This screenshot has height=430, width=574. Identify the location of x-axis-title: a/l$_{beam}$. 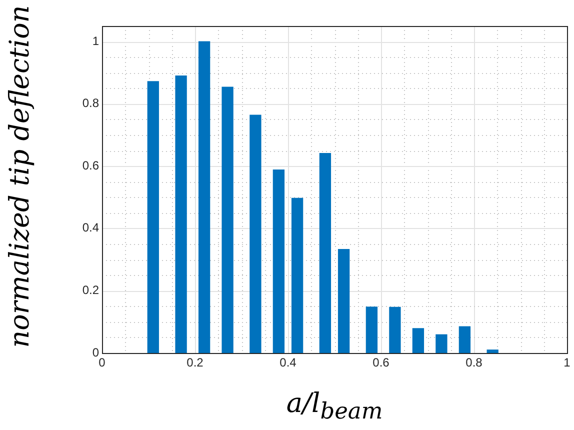
(334, 406).